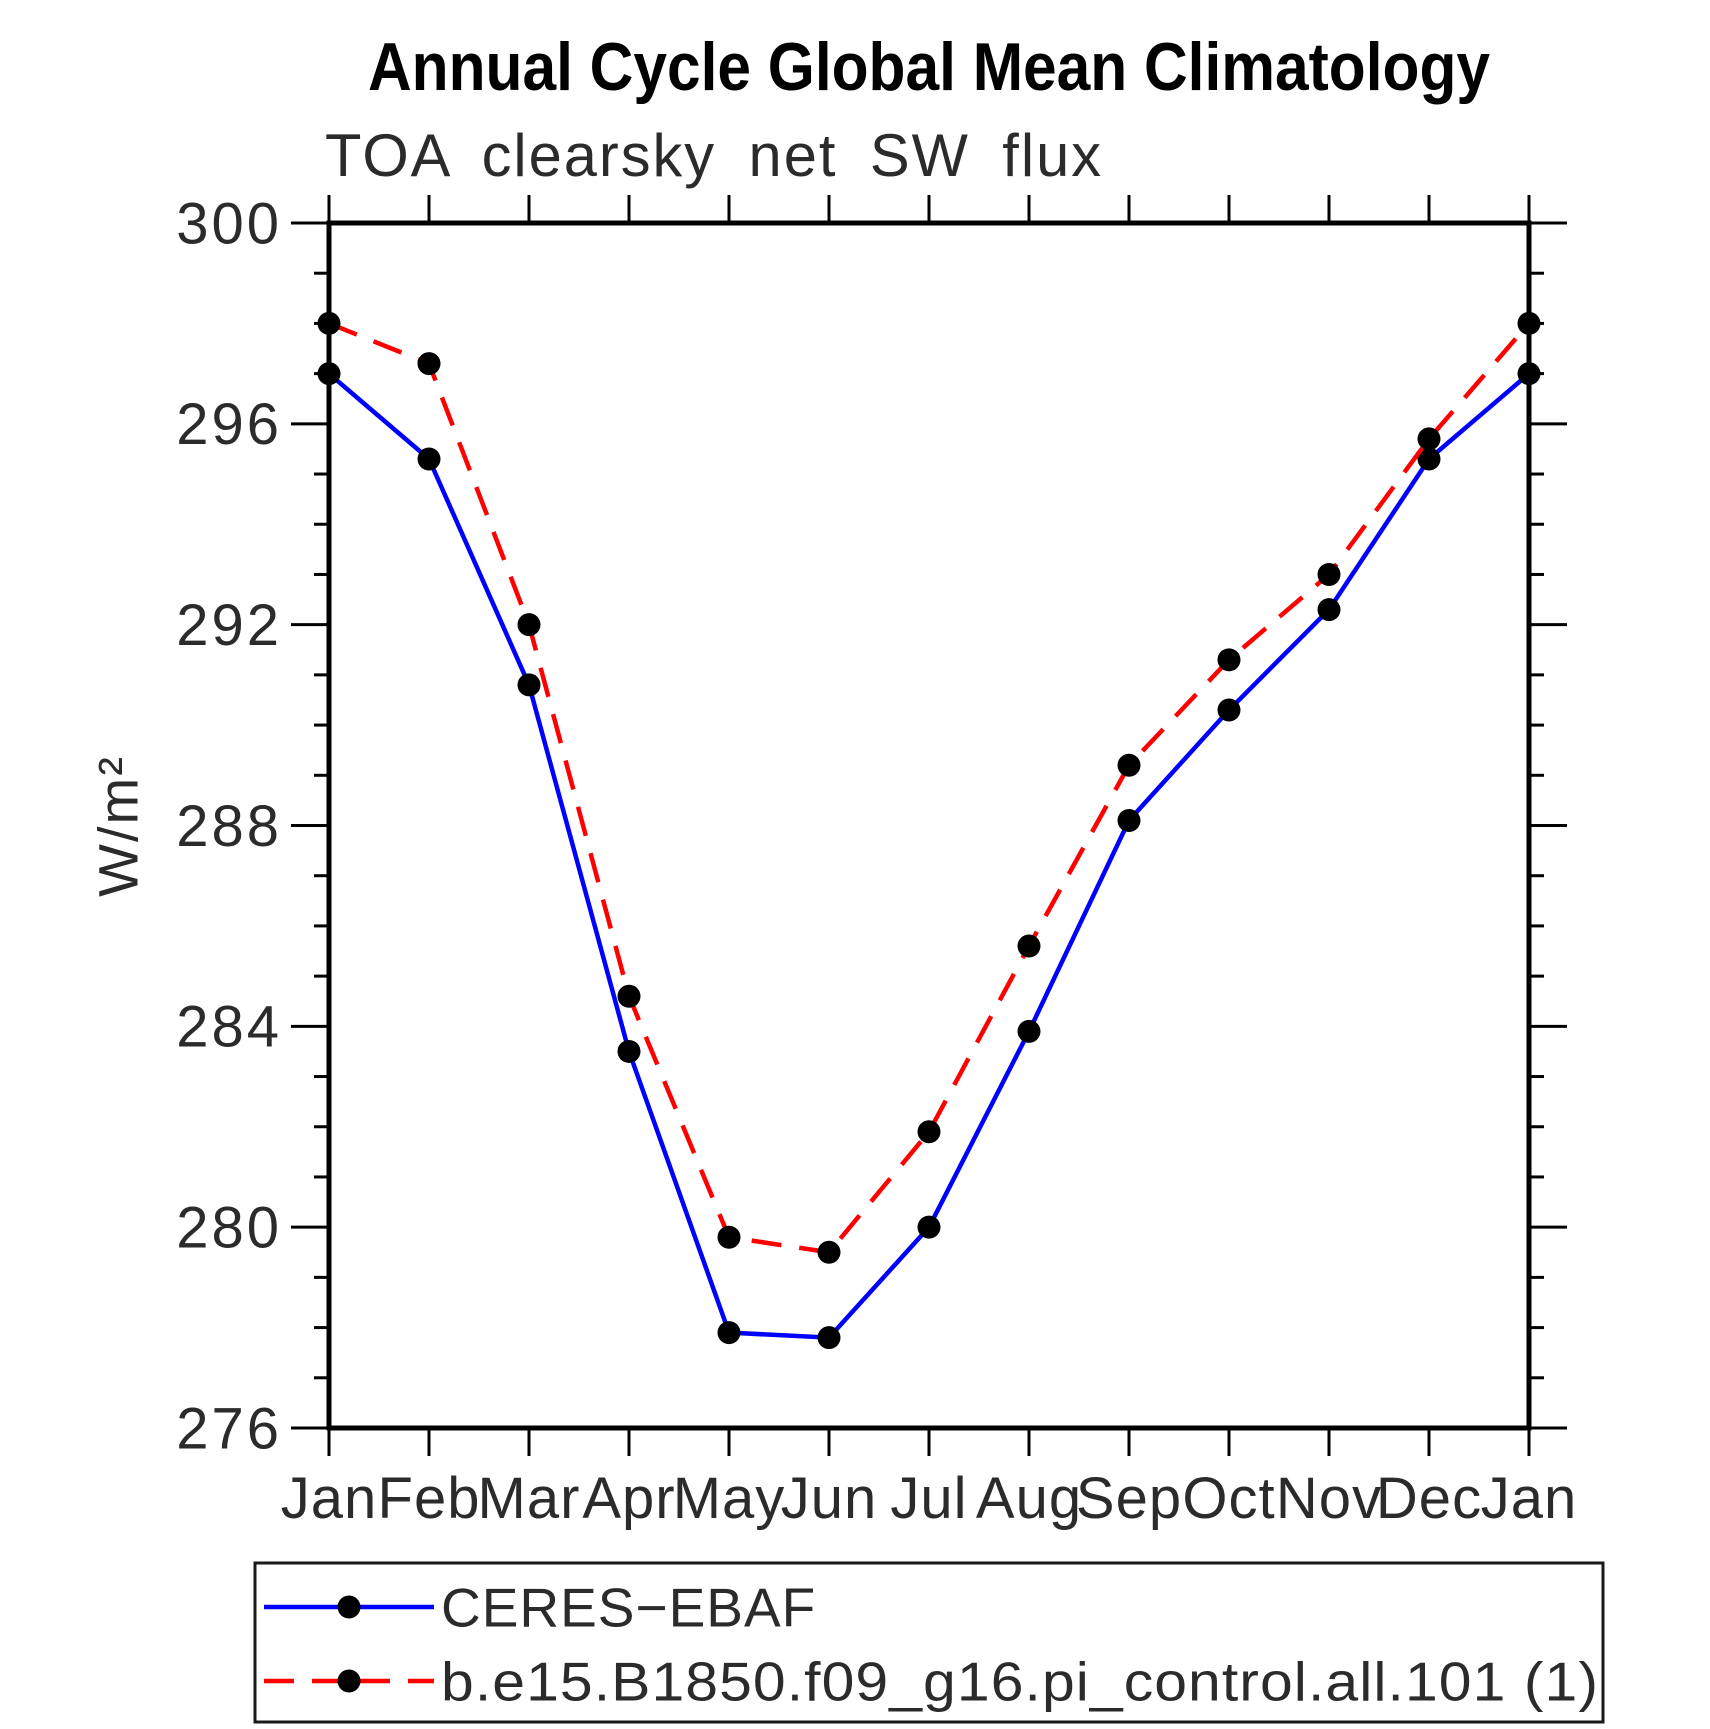 The height and width of the screenshot is (1729, 1710). What do you see at coordinates (829, 1498) in the screenshot?
I see `x-tick-label: Jun` at bounding box center [829, 1498].